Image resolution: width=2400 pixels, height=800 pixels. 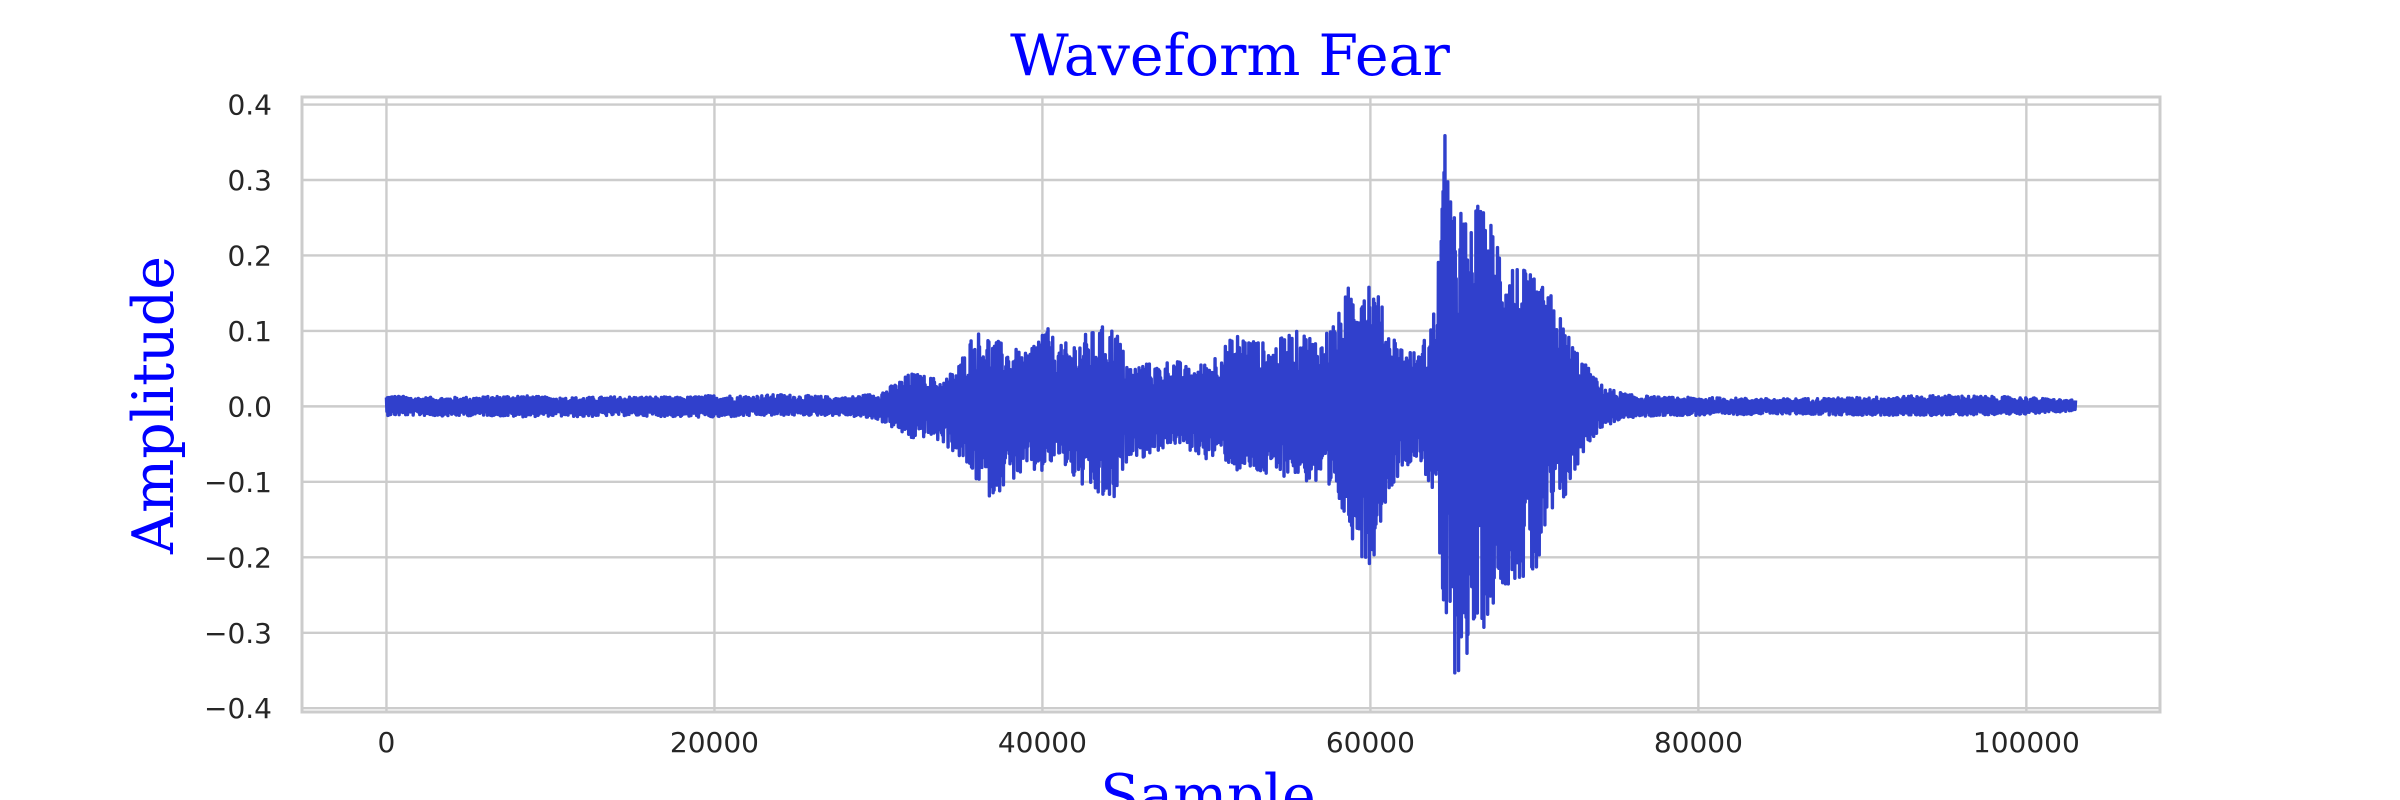 I want to click on y-tick-label: −0.2, so click(x=238, y=557).